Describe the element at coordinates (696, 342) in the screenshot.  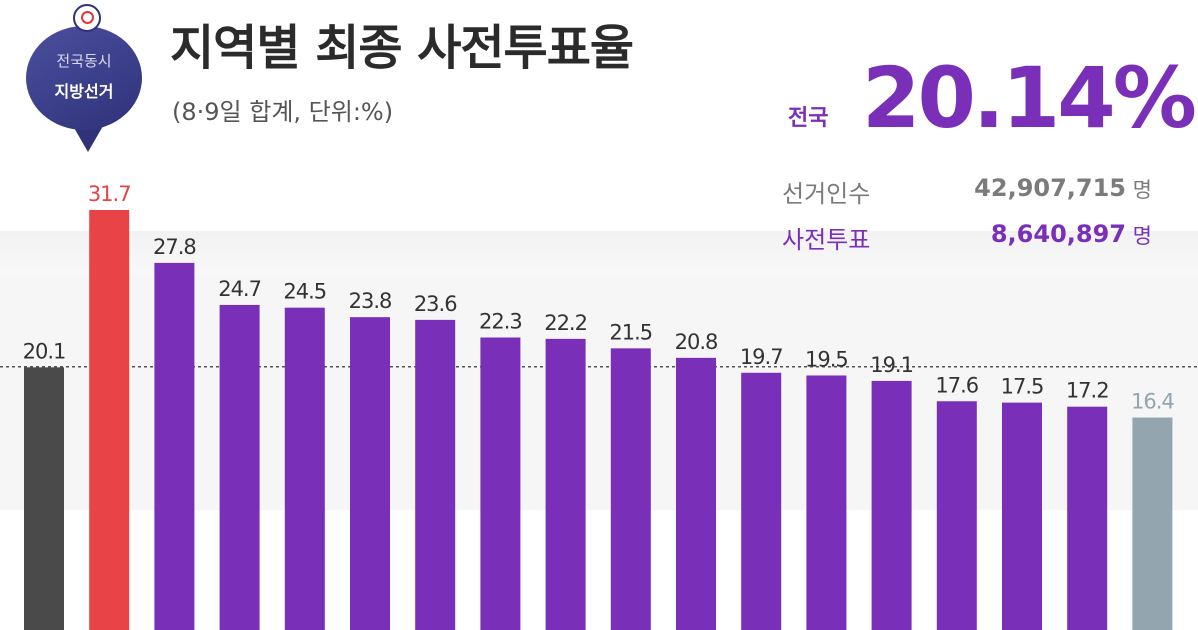
I see `bar-value-label-11: 20.8` at that location.